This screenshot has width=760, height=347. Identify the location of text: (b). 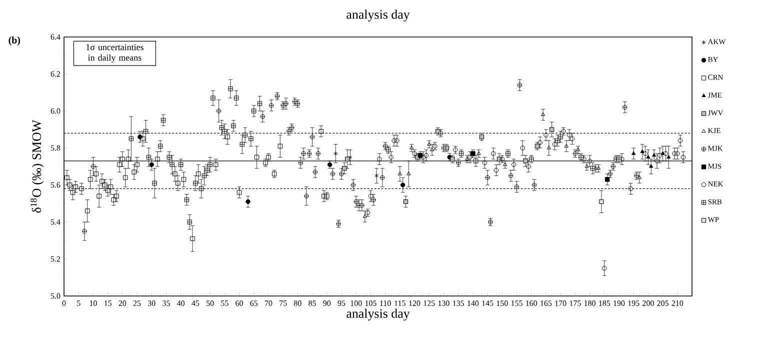
(14, 41).